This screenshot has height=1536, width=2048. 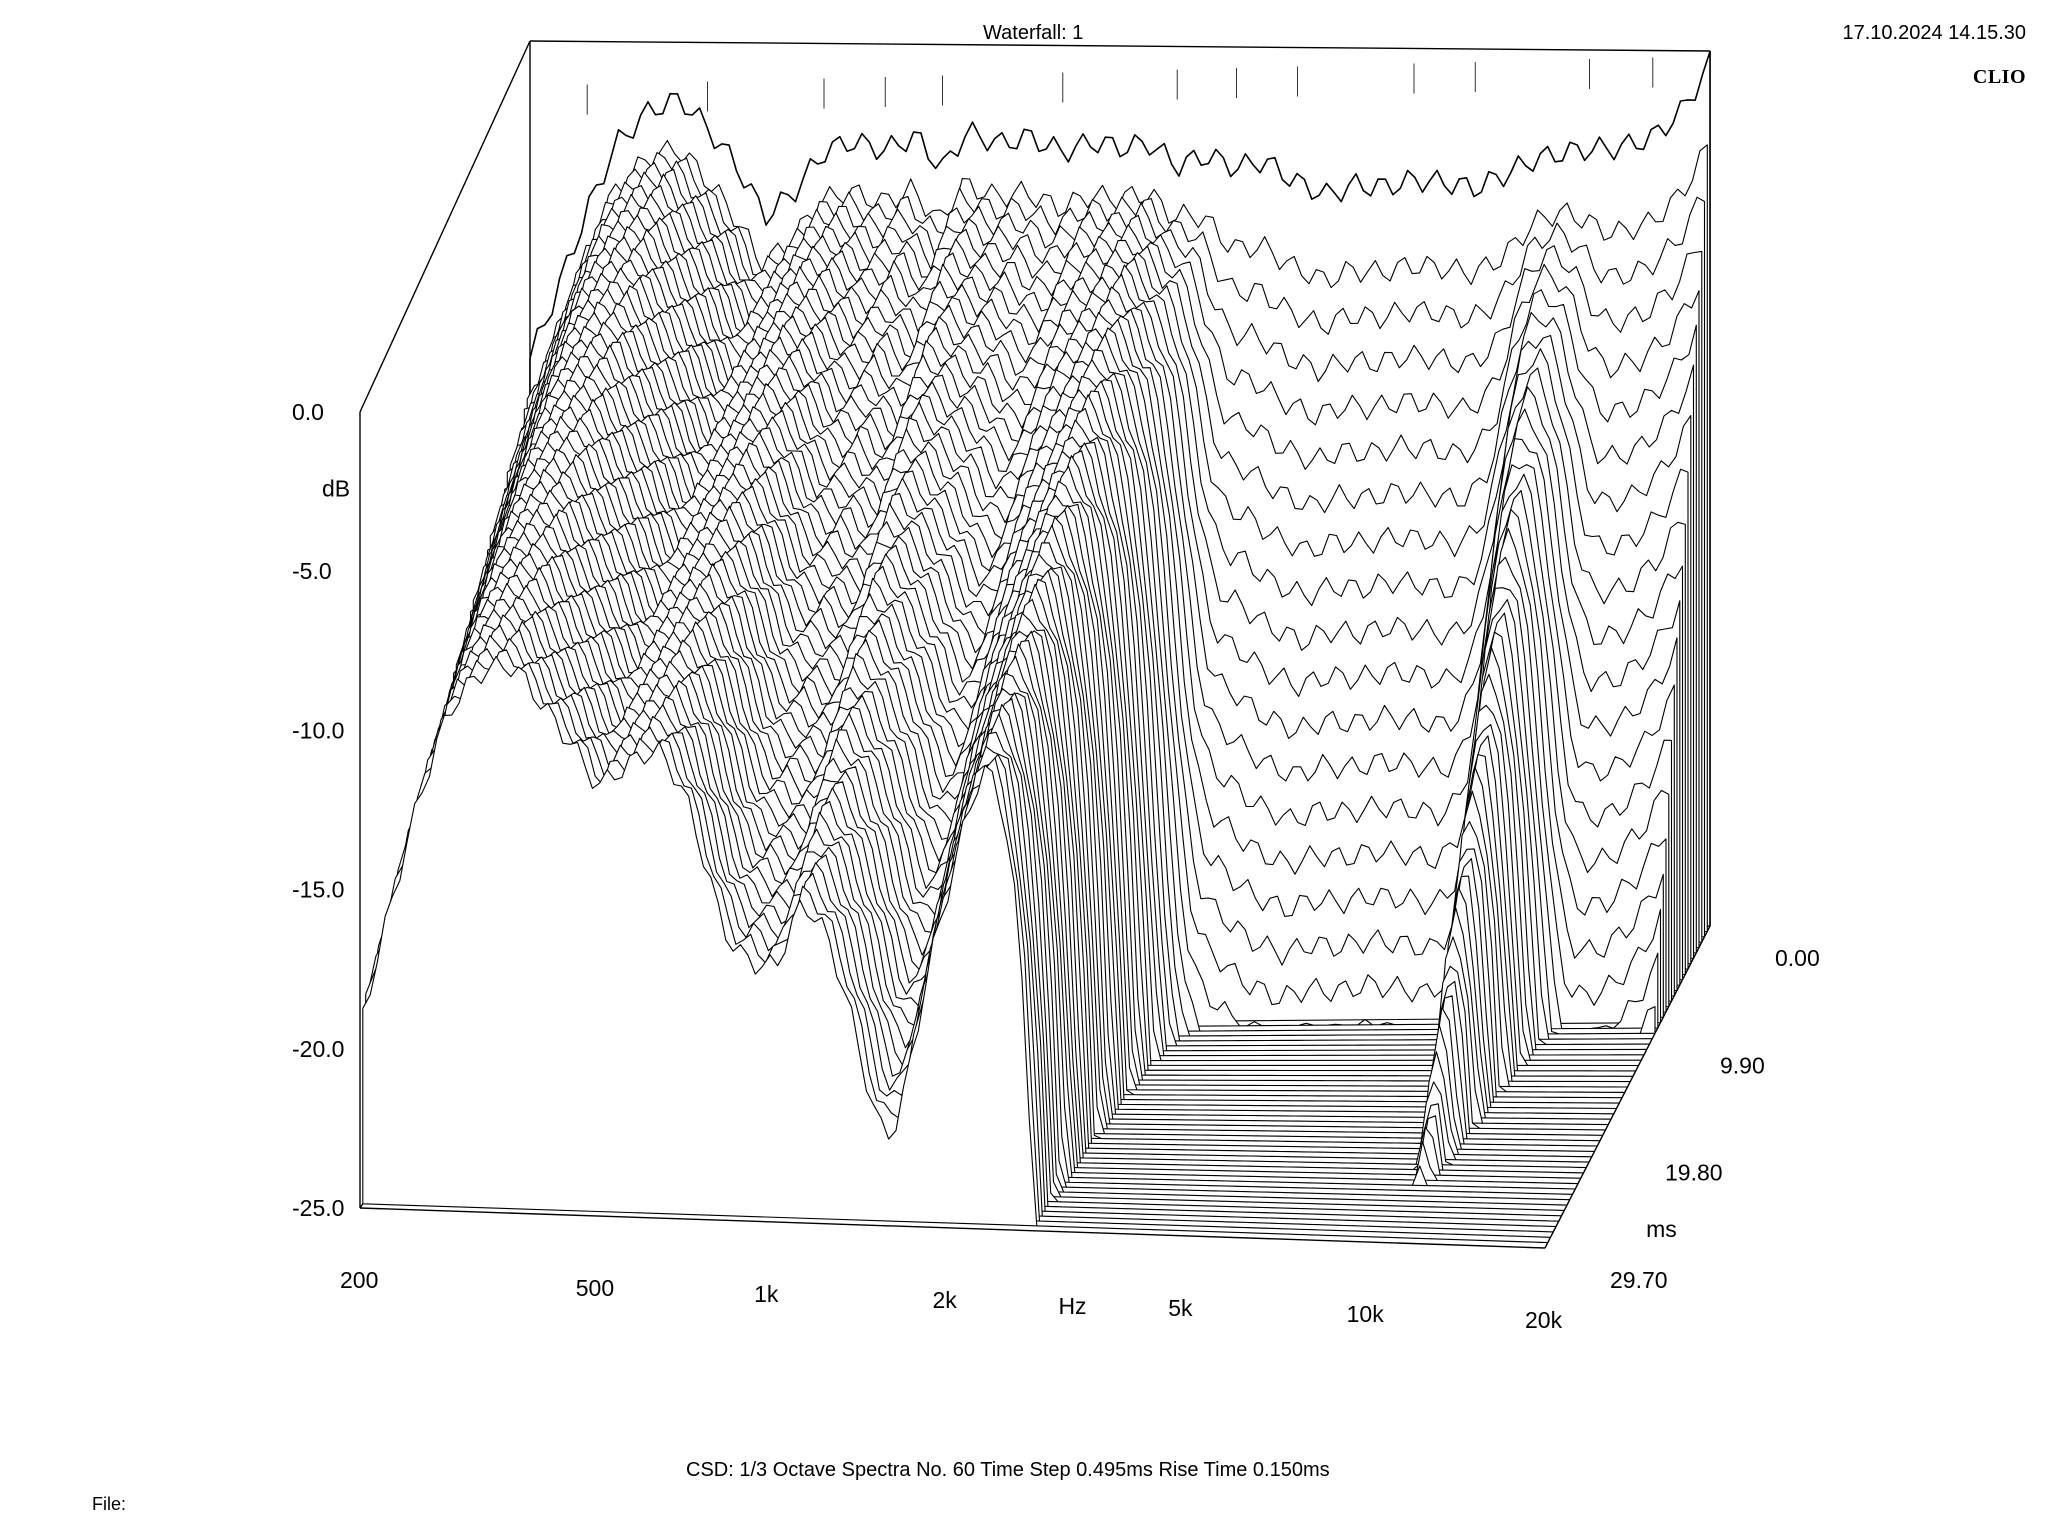 What do you see at coordinates (1366, 1314) in the screenshot?
I see `x-tick-label: 10k` at bounding box center [1366, 1314].